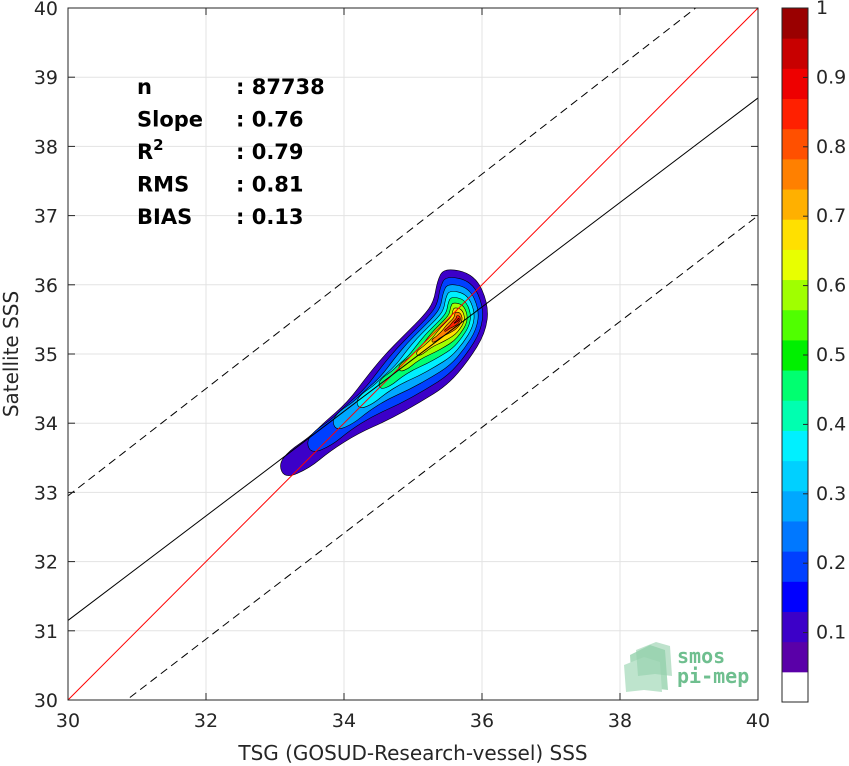  Describe the element at coordinates (170, 120) in the screenshot. I see `stat-label: Slope` at that location.